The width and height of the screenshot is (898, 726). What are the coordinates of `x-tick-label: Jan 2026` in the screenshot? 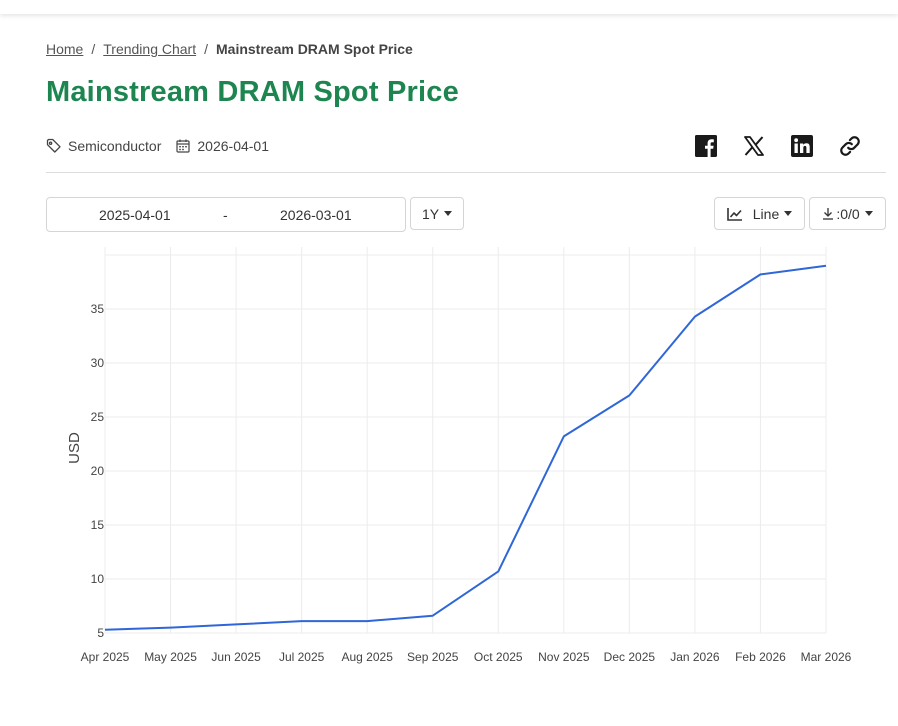 It's located at (695, 657).